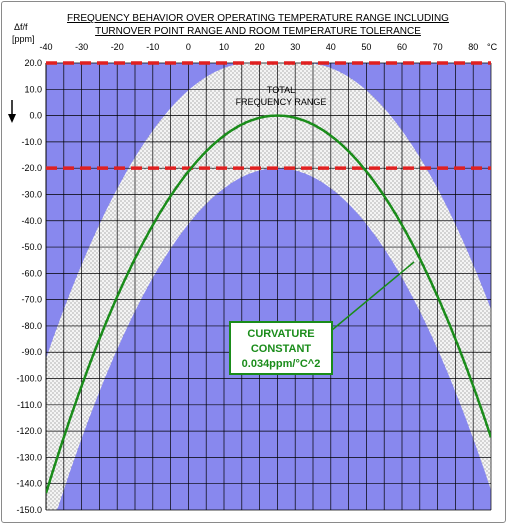 The width and height of the screenshot is (507, 524). Describe the element at coordinates (295, 47) in the screenshot. I see `x-tick-label: 30` at that location.